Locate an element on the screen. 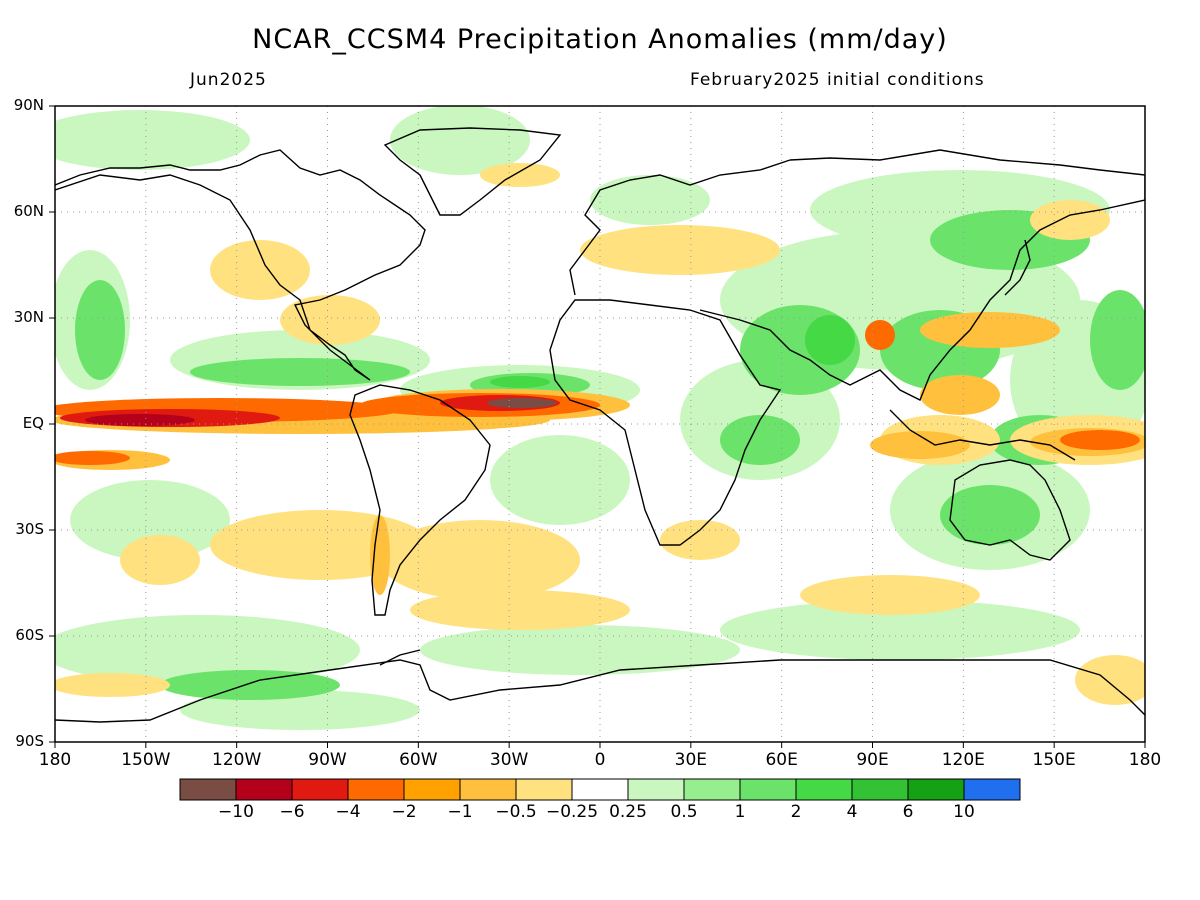 This screenshot has width=1200, height=900. colorbar-label: 0.5 is located at coordinates (684, 812).